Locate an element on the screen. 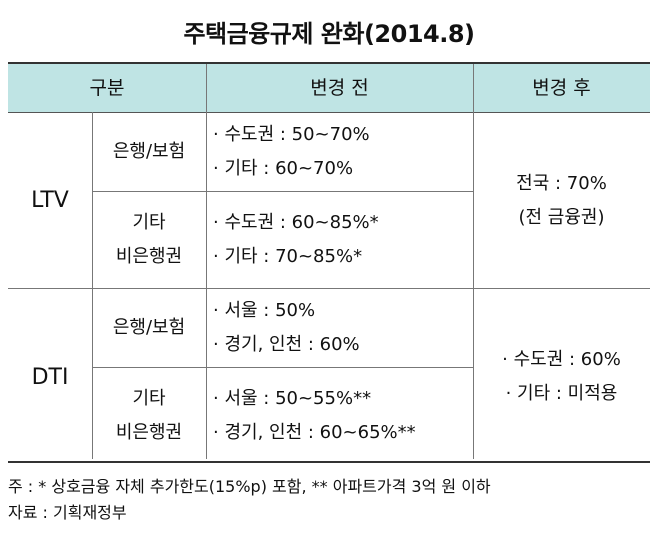  list-item: · 기타 : 60~70% is located at coordinates (283, 168).